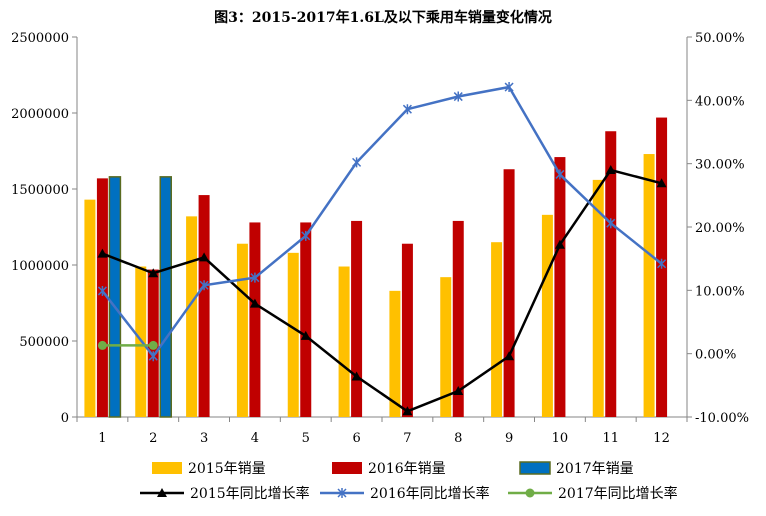 The height and width of the screenshot is (516, 766). I want to click on point-2016-month-9-marker, so click(509, 87).